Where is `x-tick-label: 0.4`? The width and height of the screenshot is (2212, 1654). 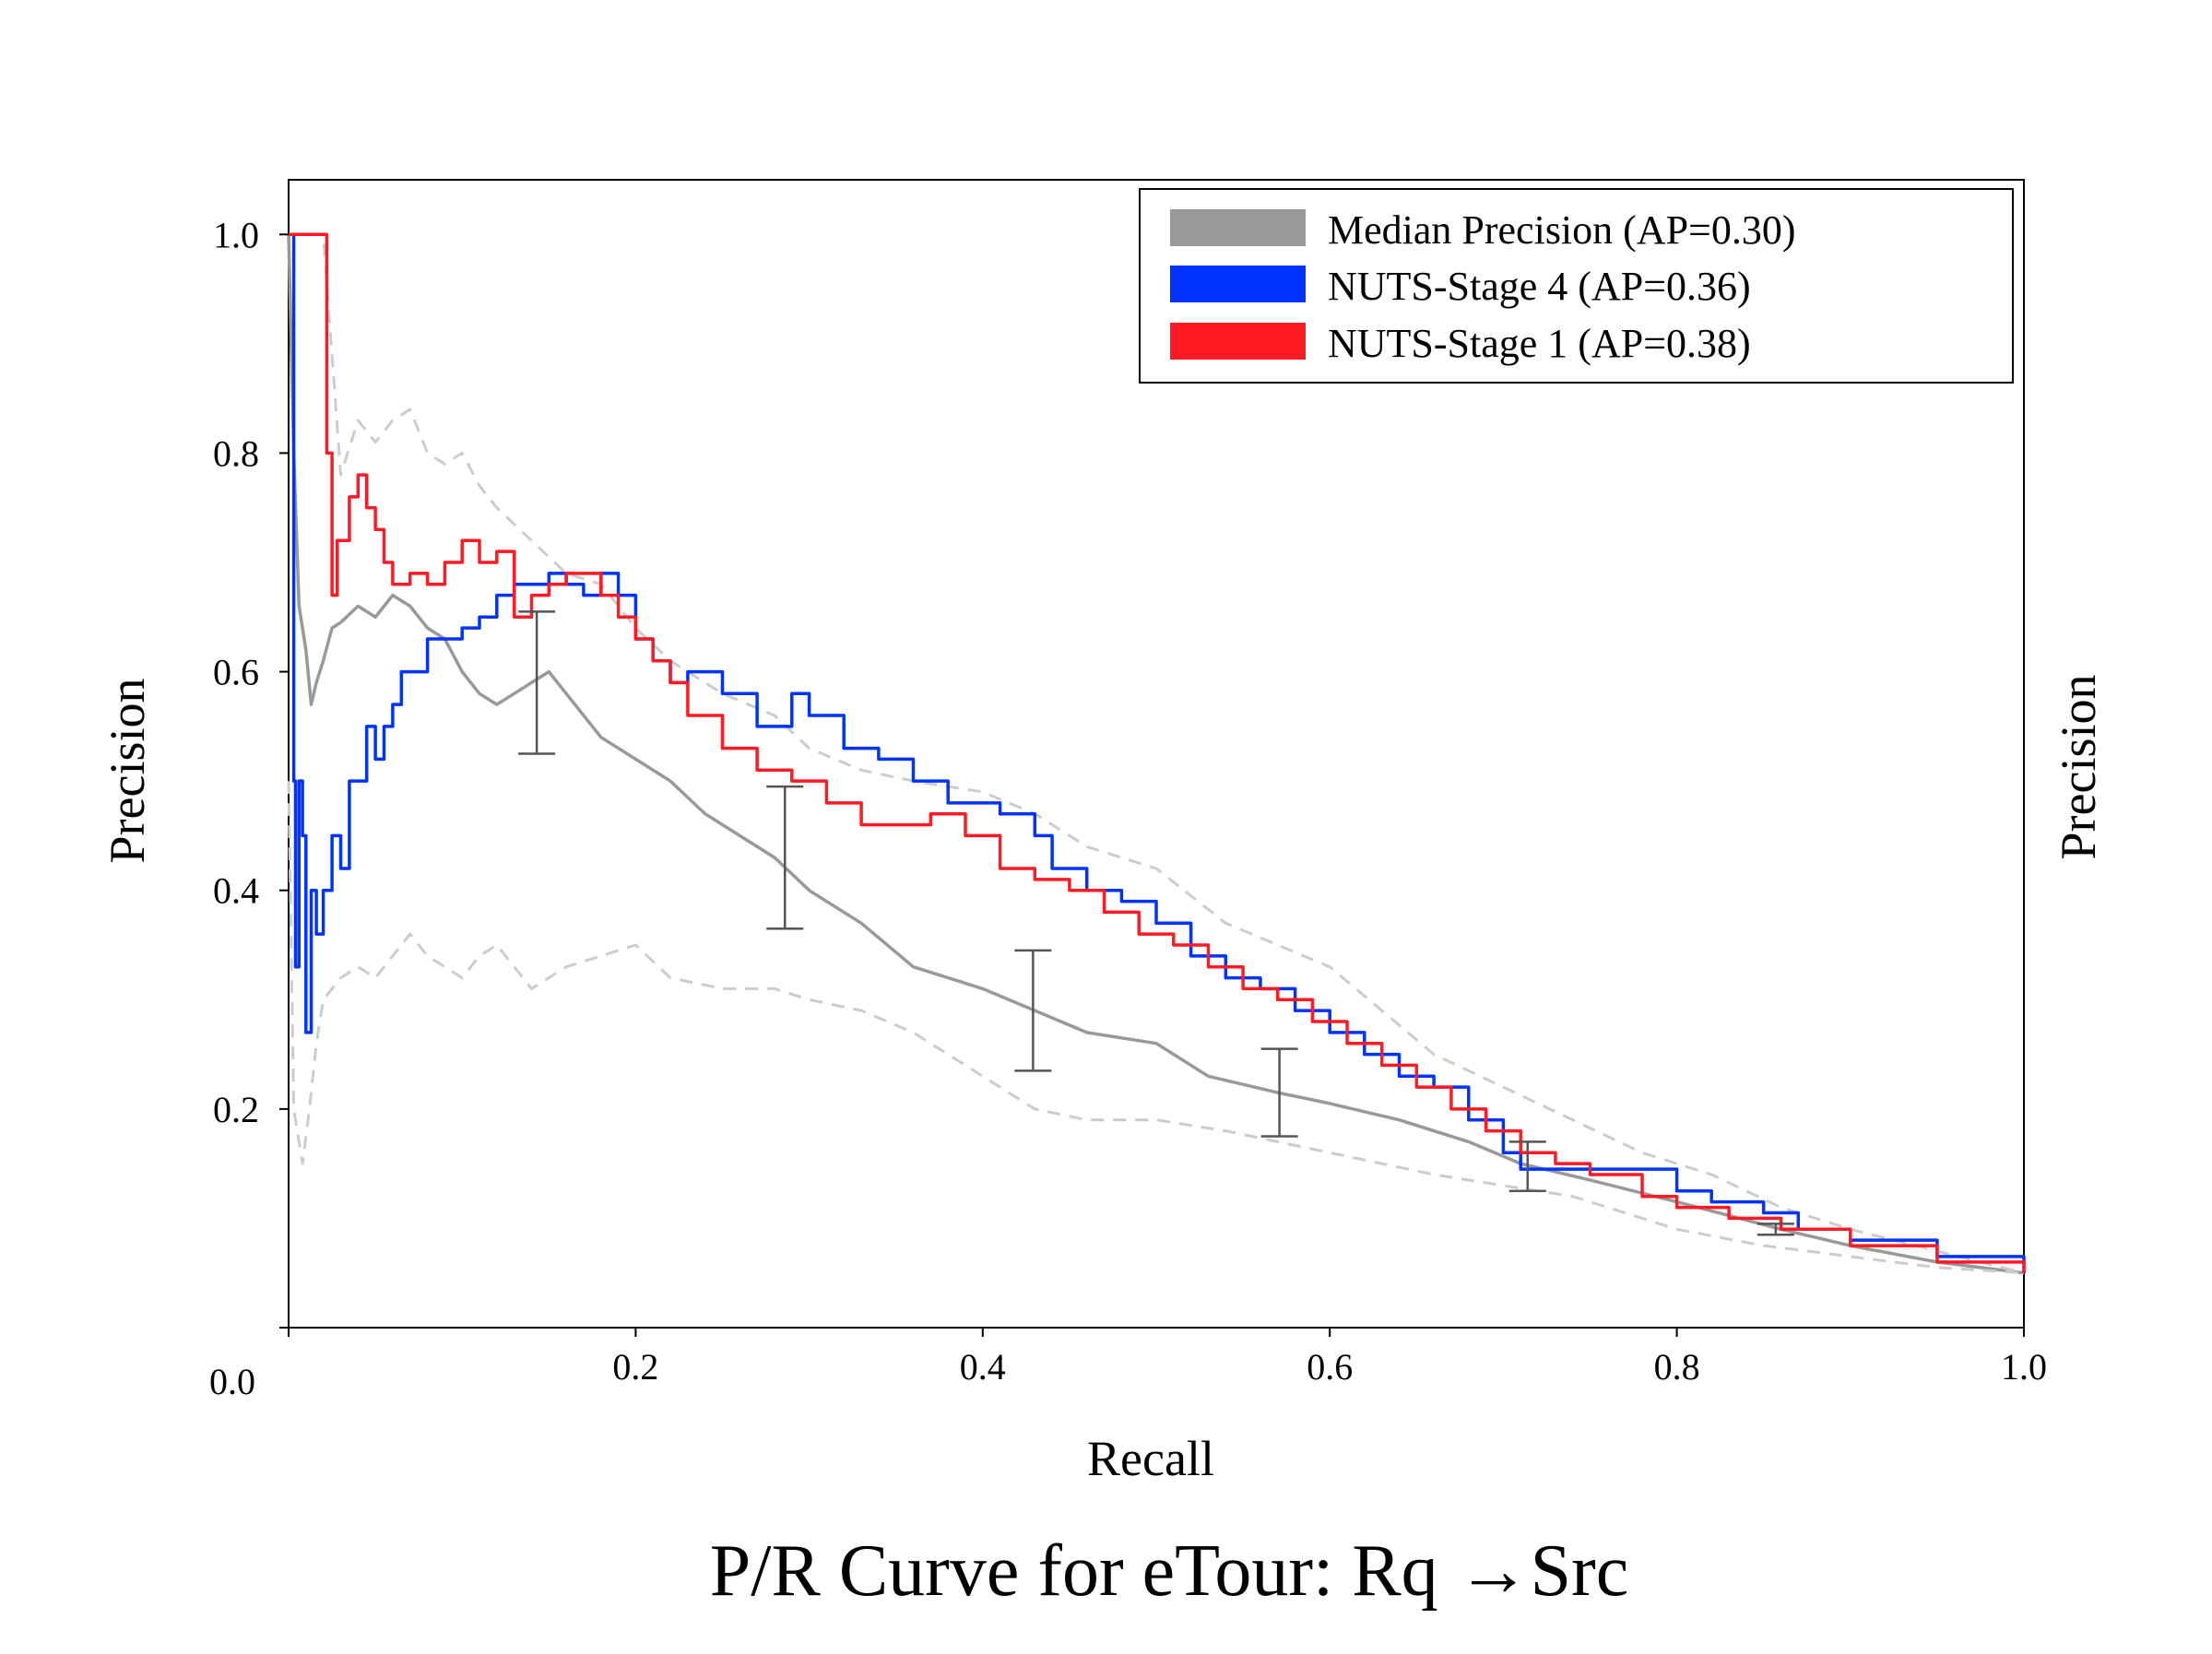 x-tick-label: 0.4 is located at coordinates (983, 1367).